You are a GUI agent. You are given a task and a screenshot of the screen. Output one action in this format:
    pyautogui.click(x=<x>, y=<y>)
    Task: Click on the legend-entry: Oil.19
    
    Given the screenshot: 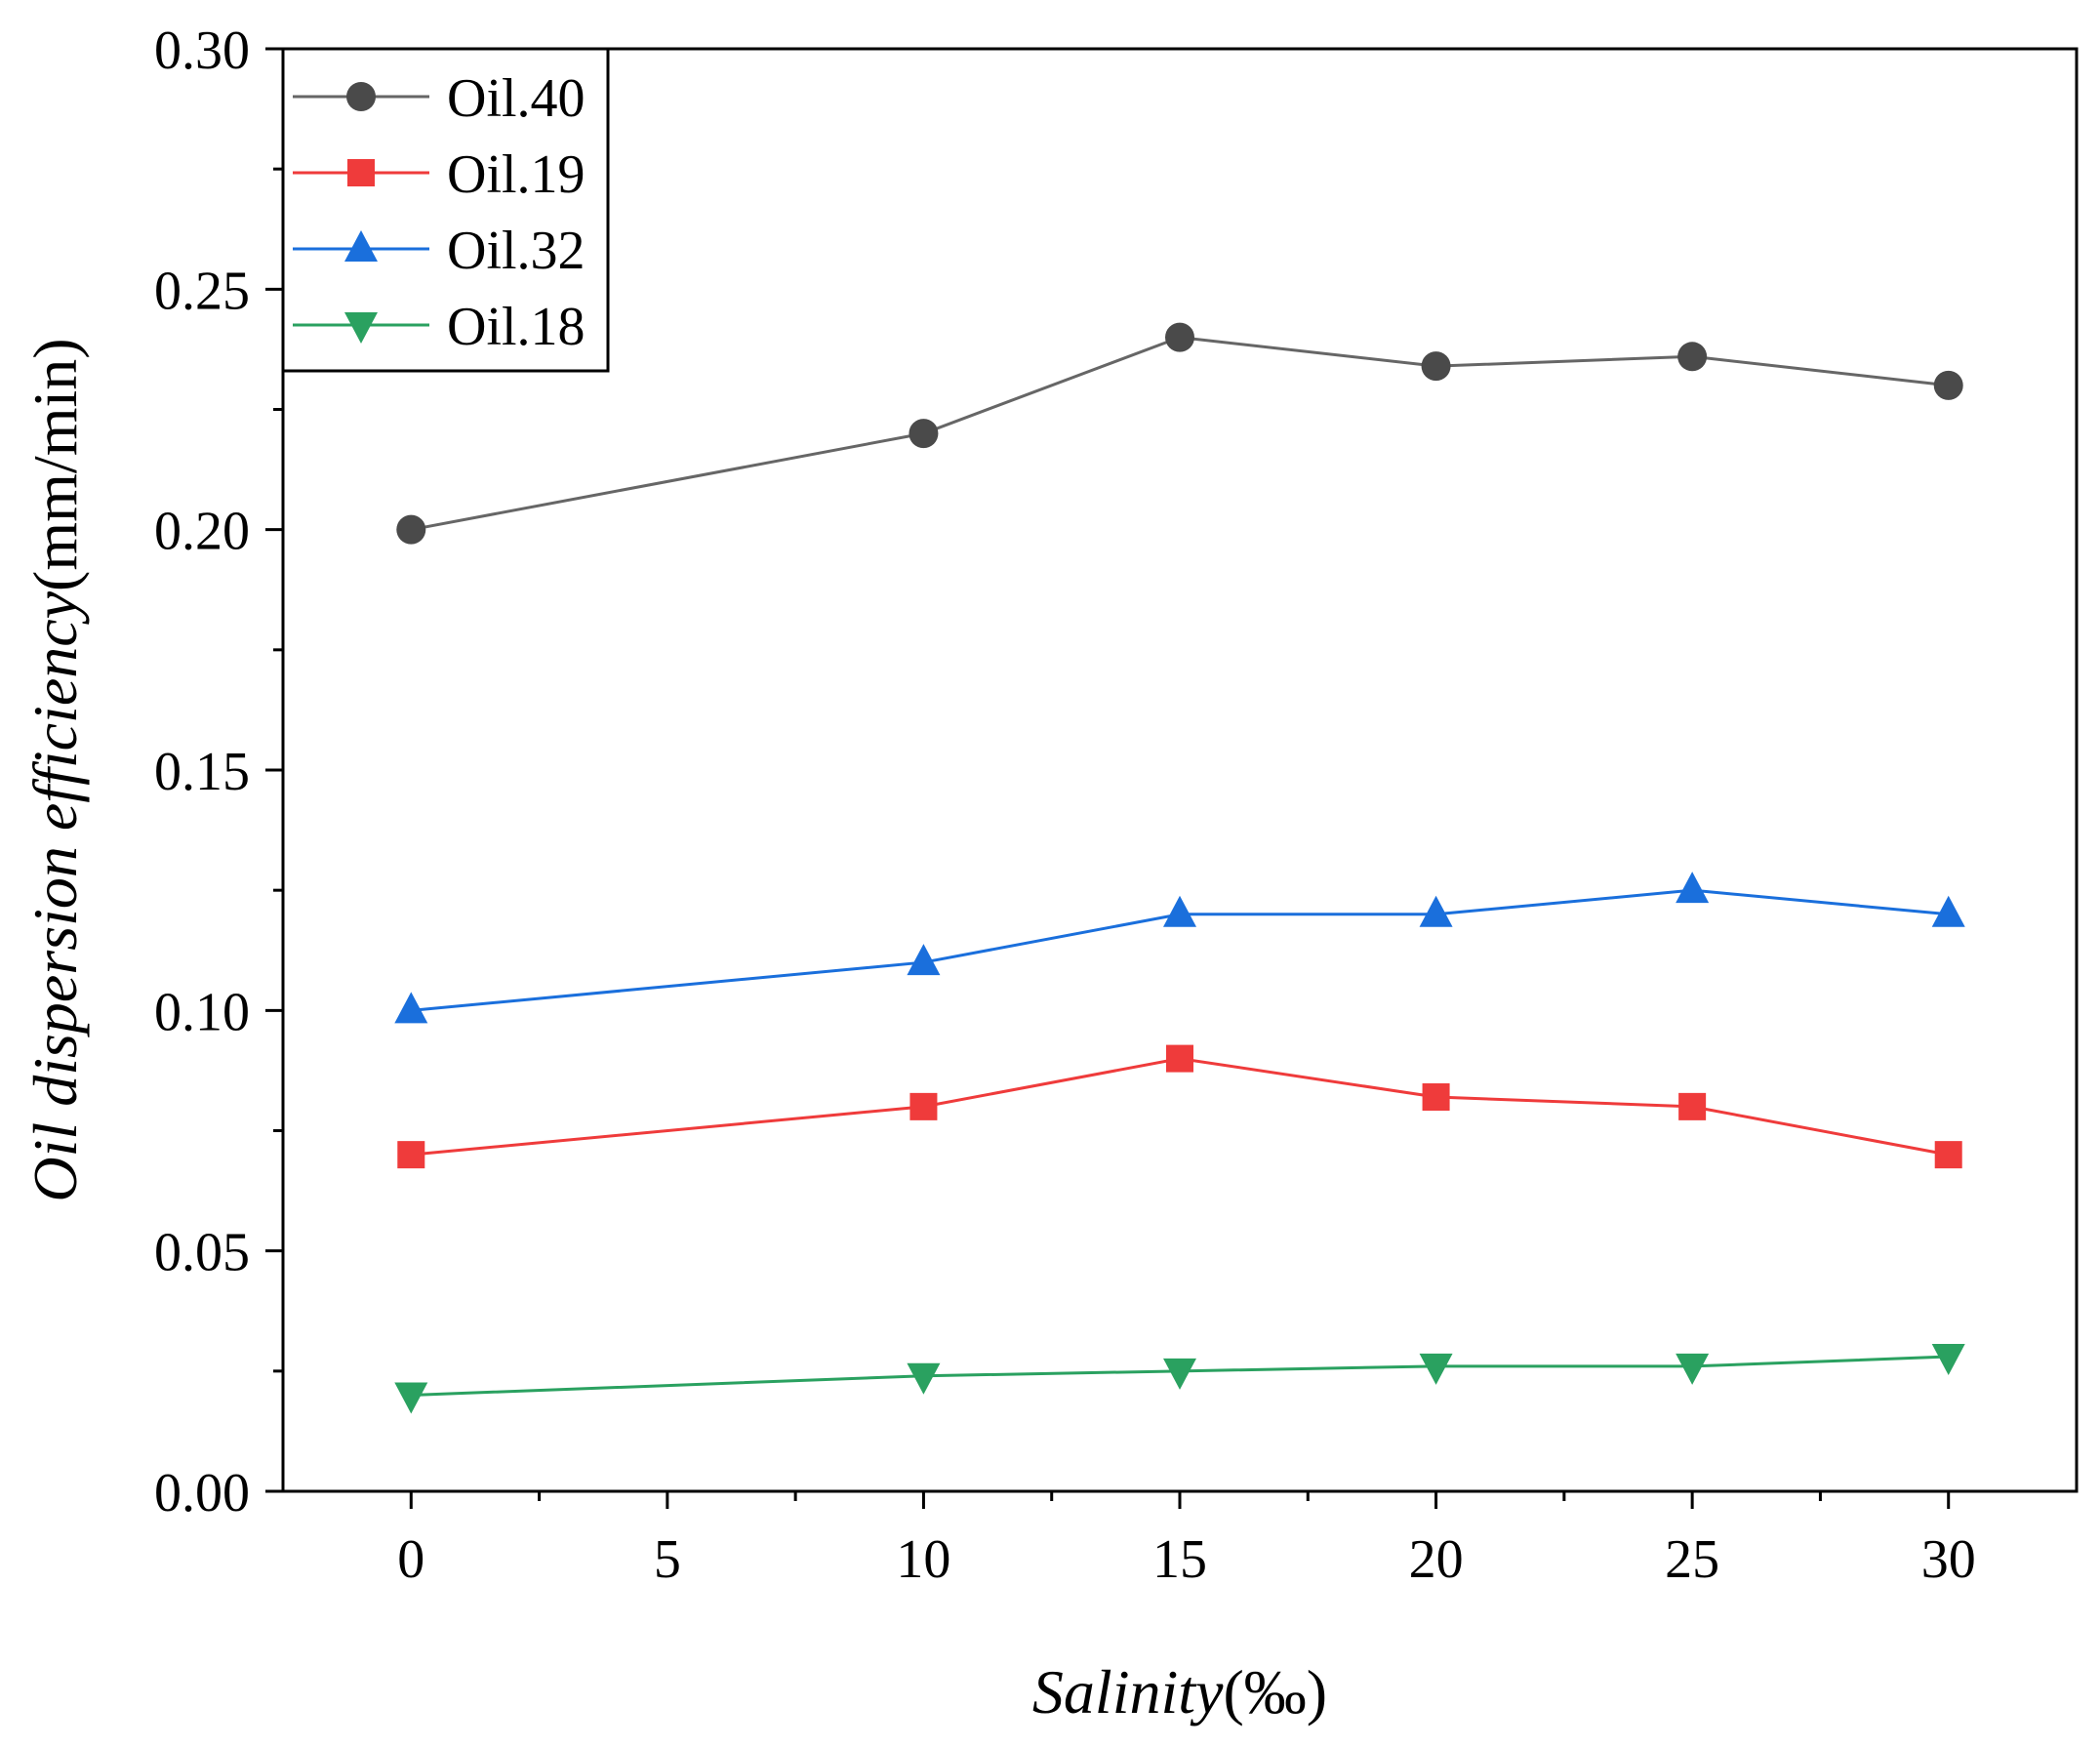 What is the action you would take?
    pyautogui.click(x=439, y=174)
    